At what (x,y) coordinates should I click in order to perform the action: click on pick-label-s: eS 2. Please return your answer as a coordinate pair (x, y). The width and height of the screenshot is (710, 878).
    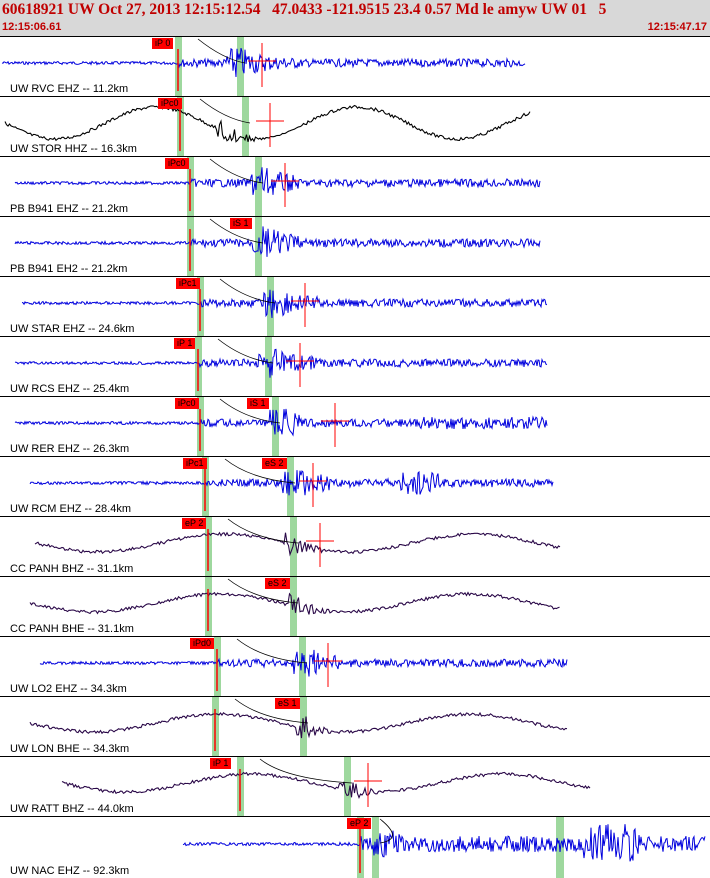
    Looking at the image, I should click on (274, 463).